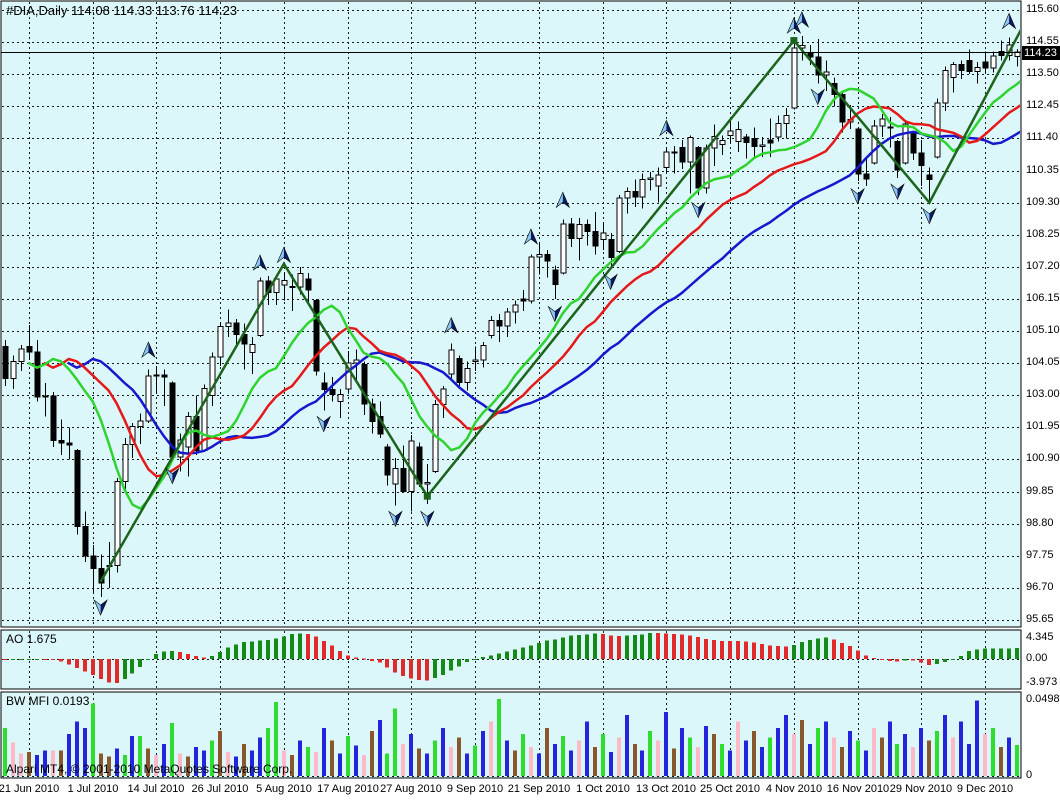  I want to click on price-tick-label: 111.40, so click(1042, 137).